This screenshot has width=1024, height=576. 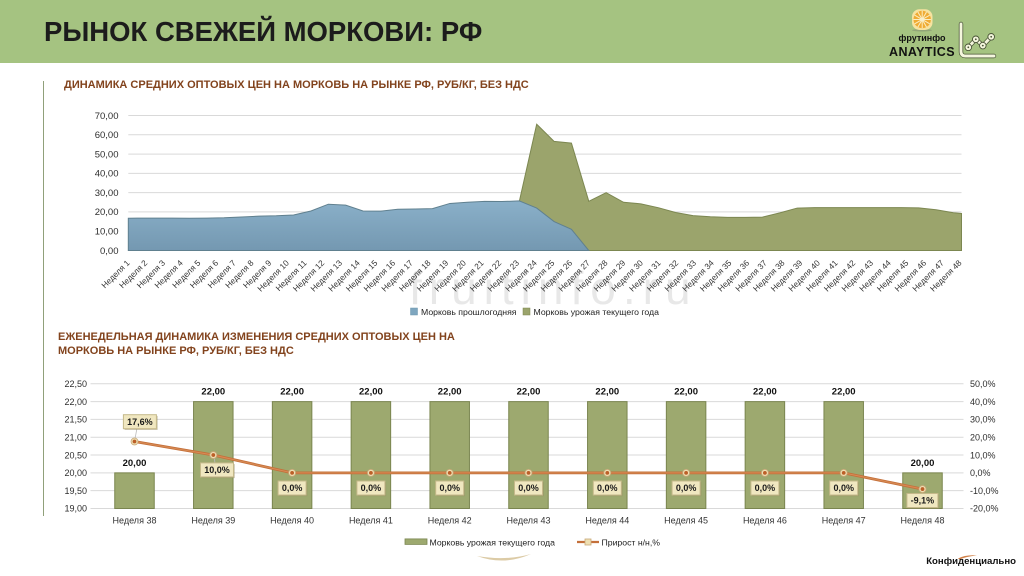 I want to click on svg-text: Неделя 48, so click(x=923, y=521).